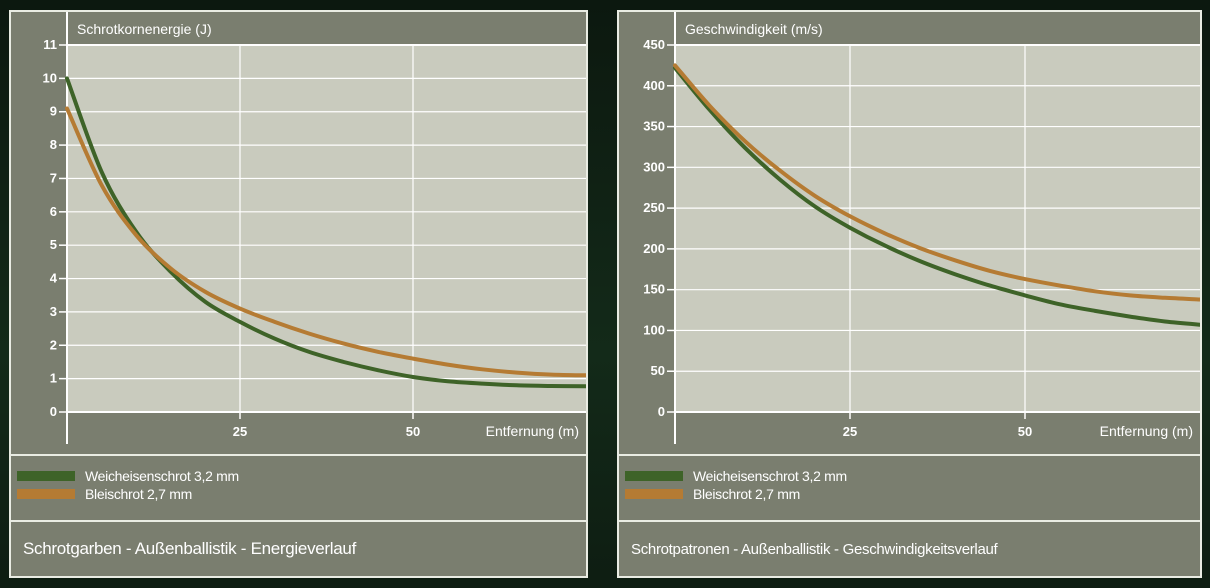  Describe the element at coordinates (53, 244) in the screenshot. I see `y-tick-label: 5` at that location.